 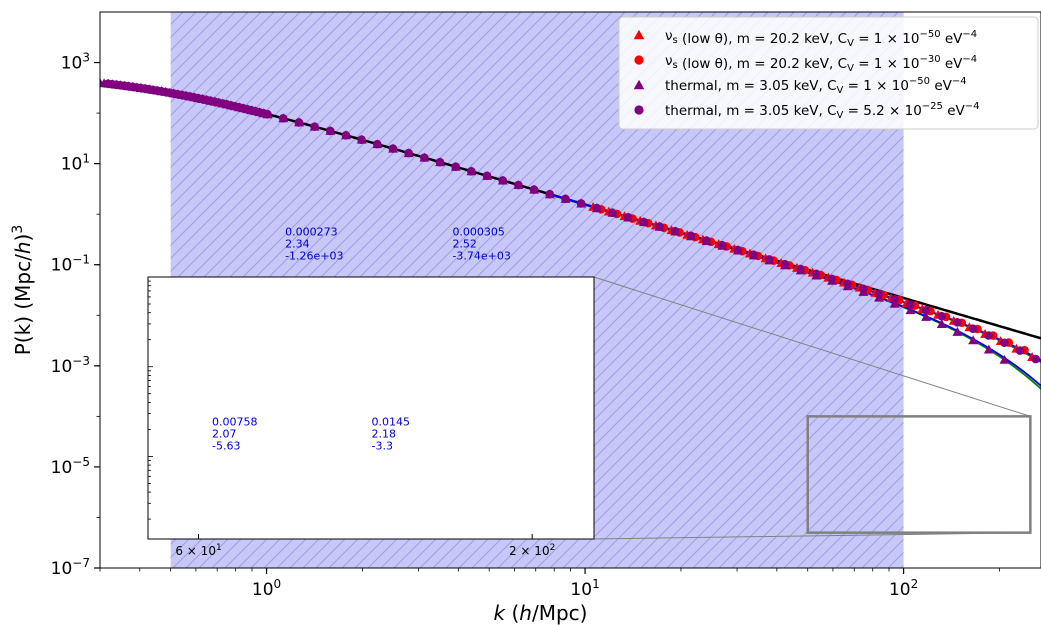 What do you see at coordinates (198, 550) in the screenshot?
I see `inset-x-tick-label-0: 6 × 101` at bounding box center [198, 550].